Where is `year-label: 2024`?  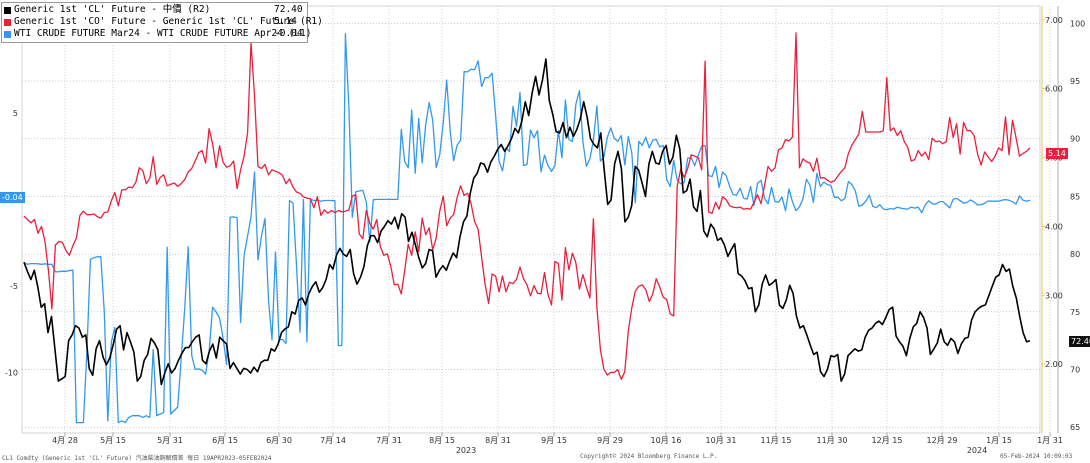 year-label: 2024 is located at coordinates (977, 450).